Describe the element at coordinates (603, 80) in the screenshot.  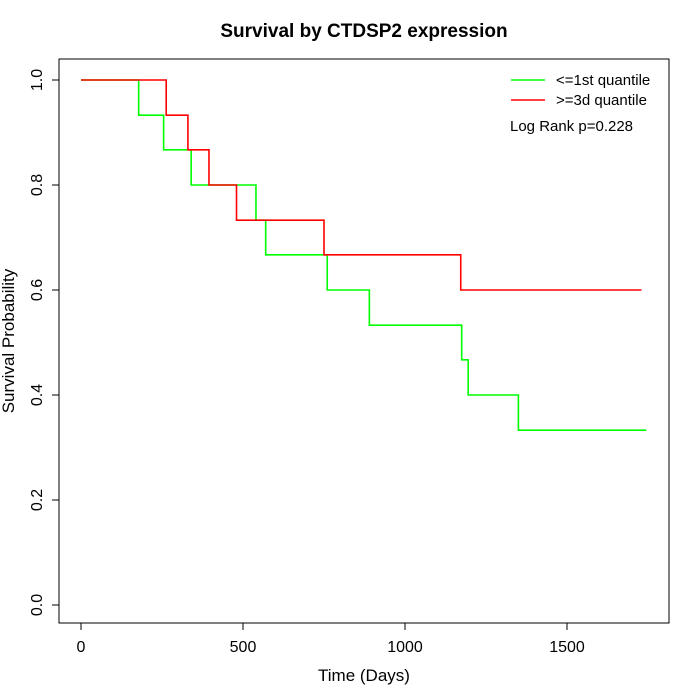
I see `legend-label: <=1st quantile` at that location.